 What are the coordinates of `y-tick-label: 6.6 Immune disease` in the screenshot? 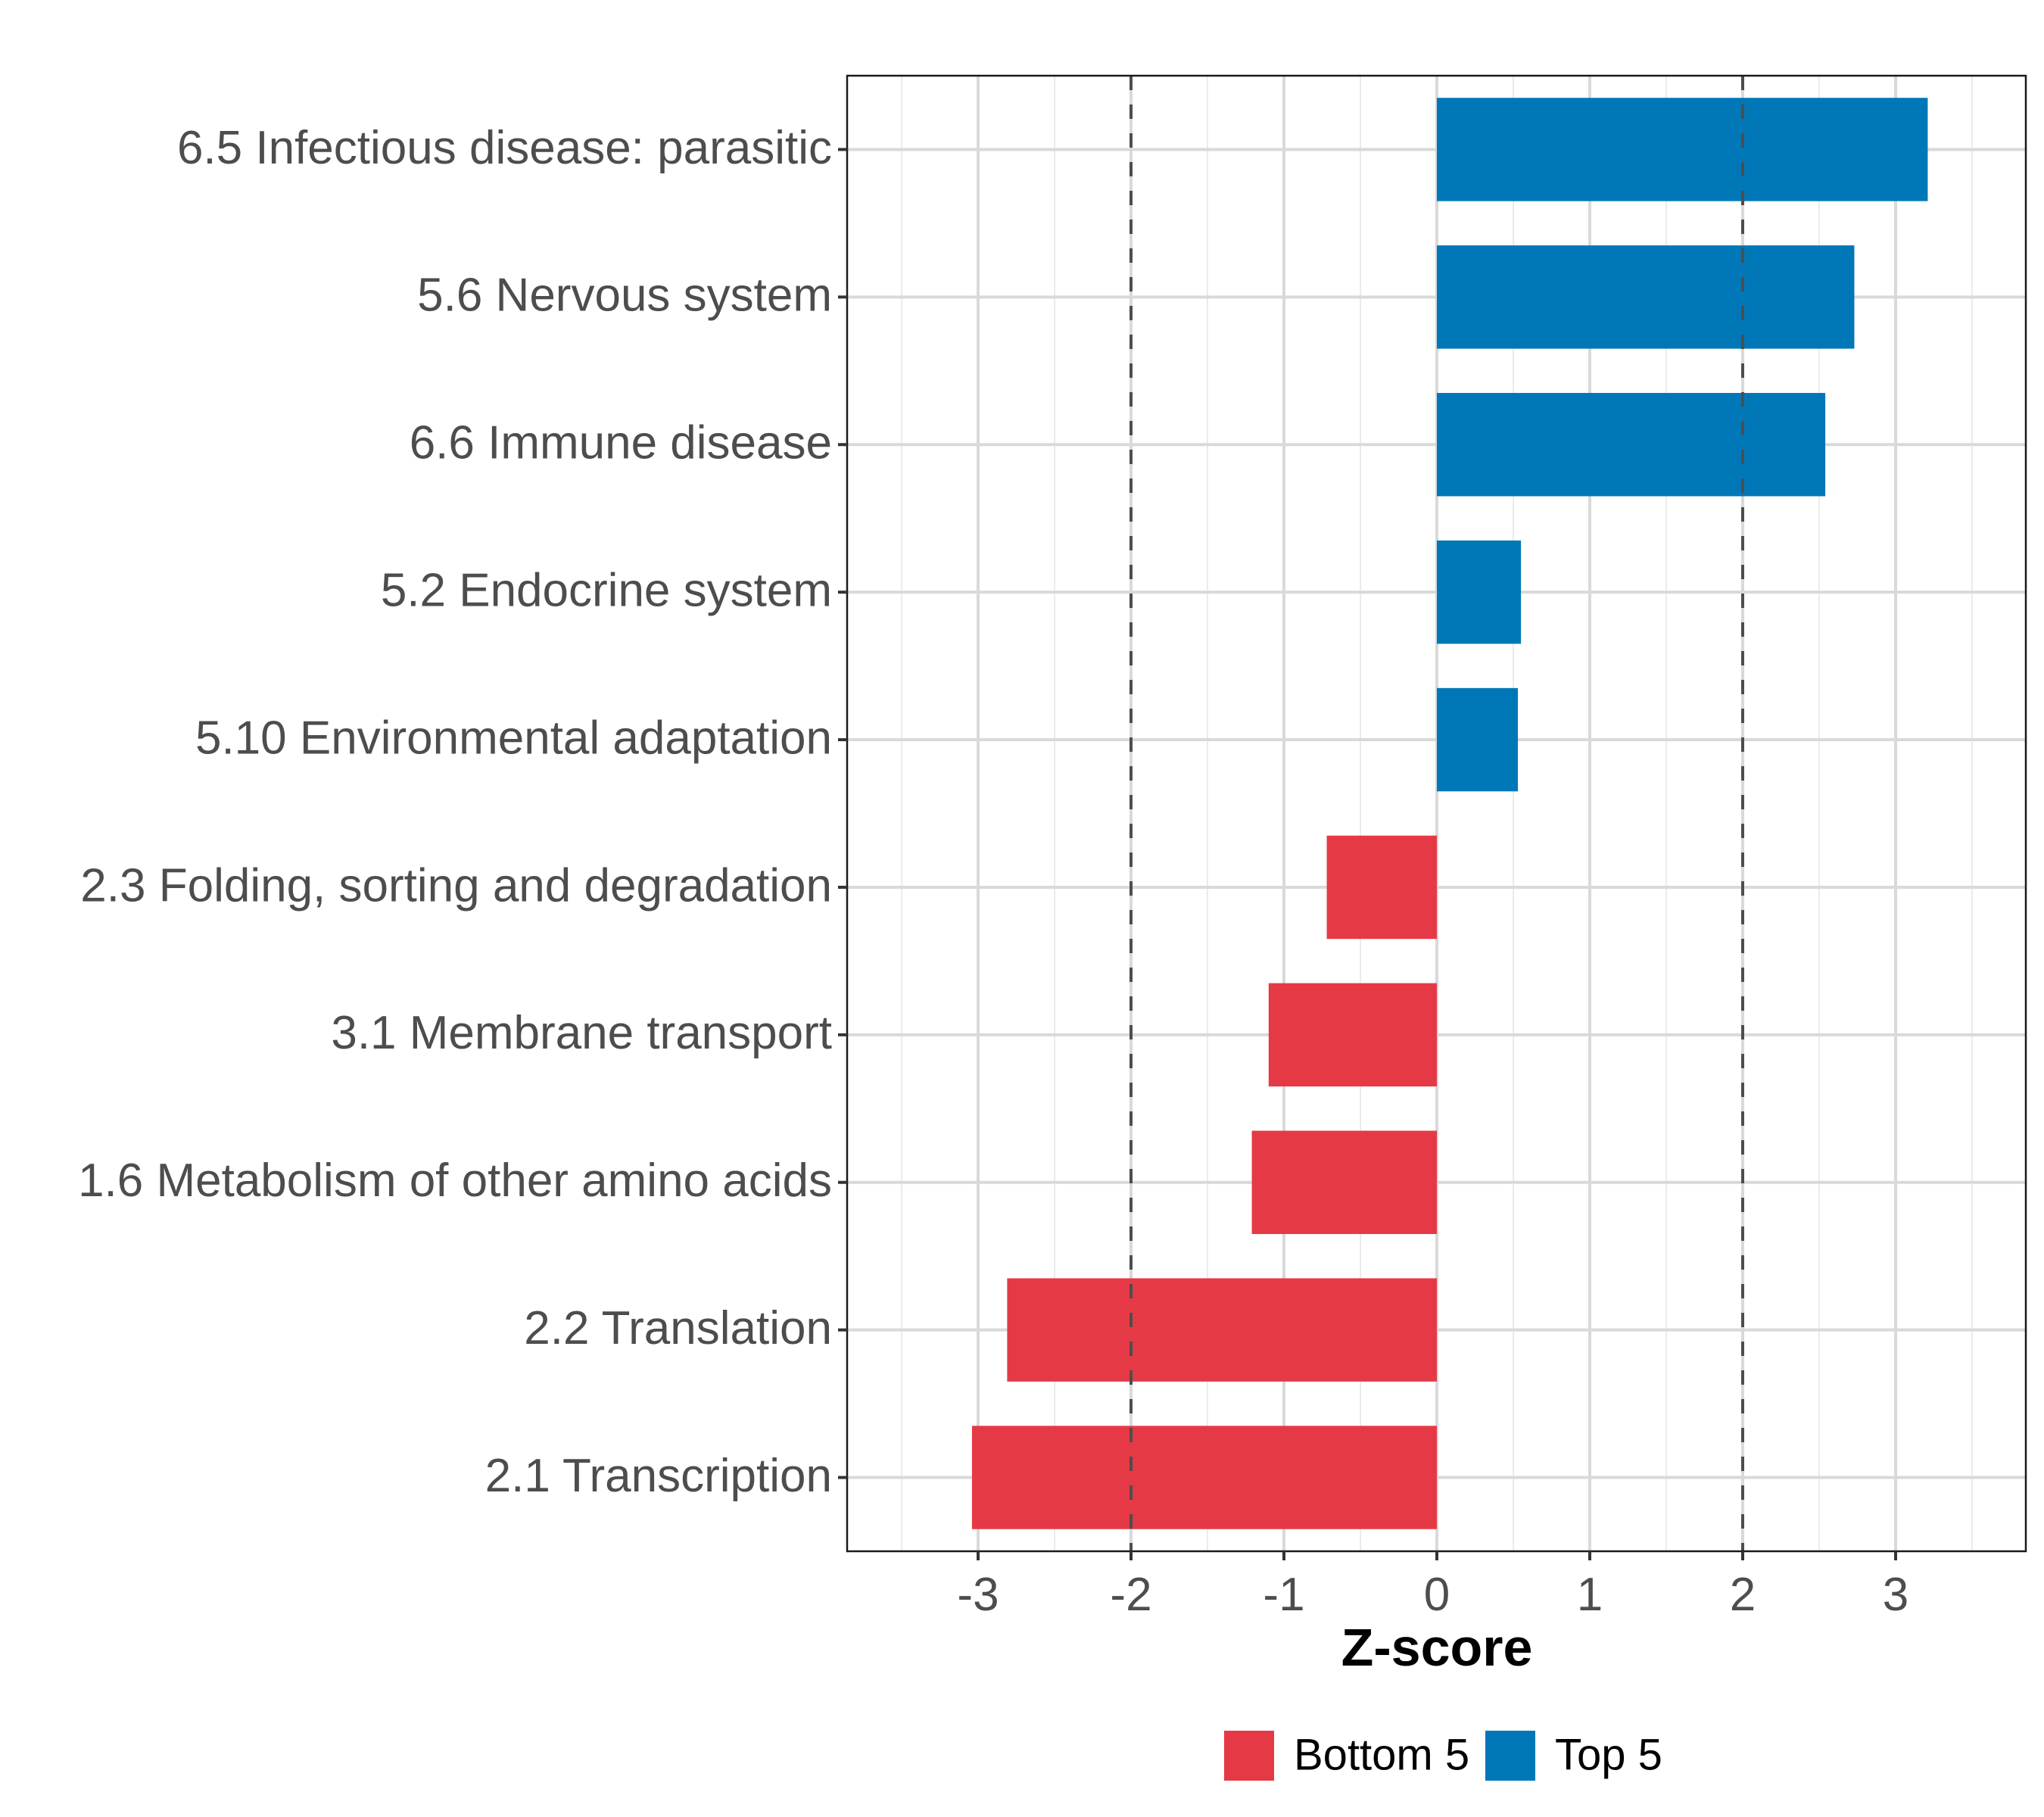 It's located at (621, 443).